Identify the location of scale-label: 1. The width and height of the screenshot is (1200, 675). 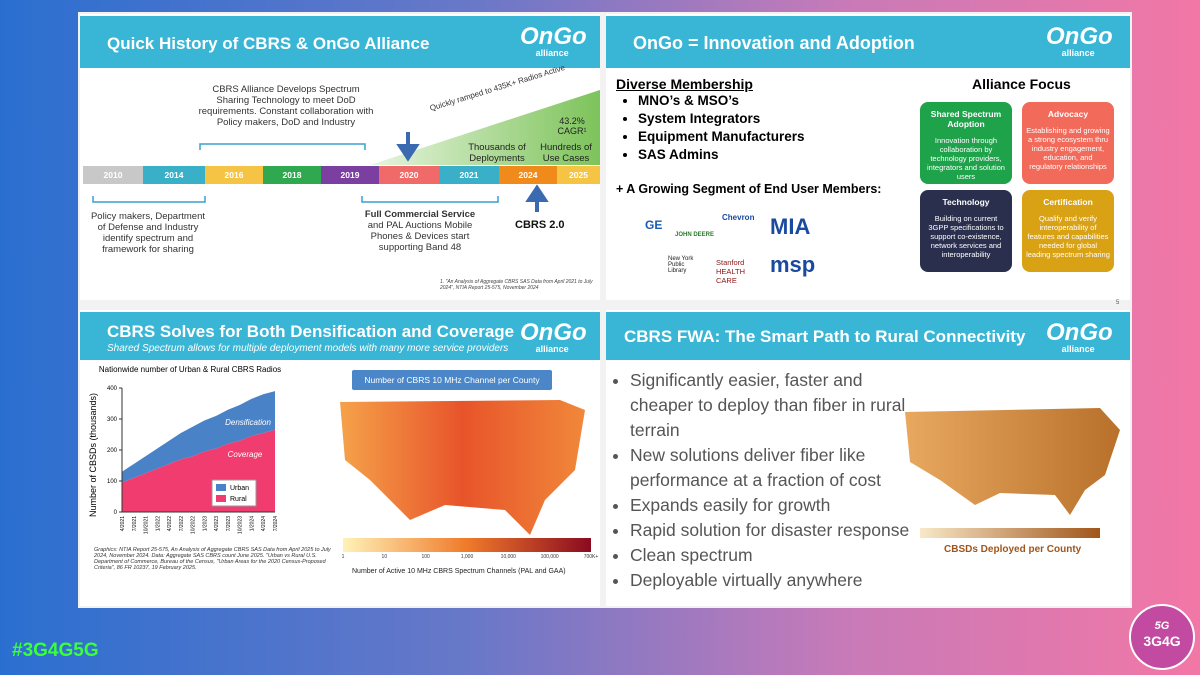
(343, 557).